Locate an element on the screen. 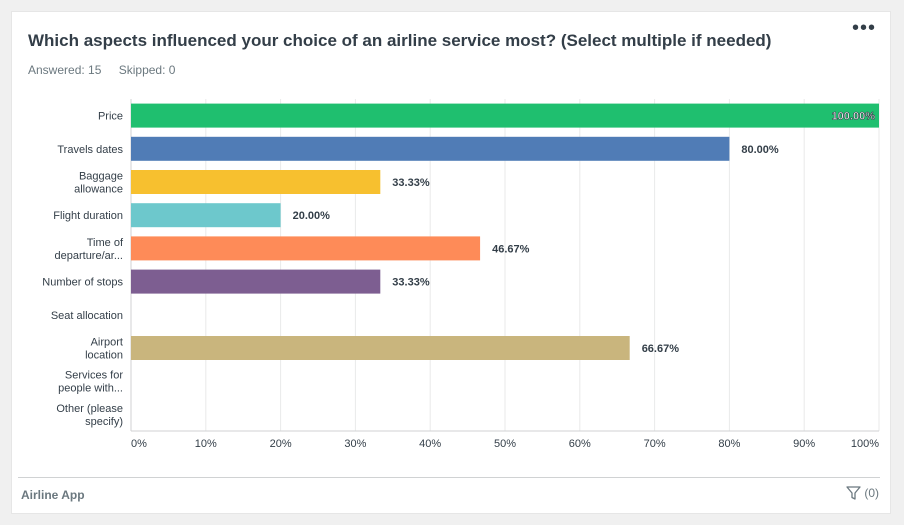  data-label: 100.00% is located at coordinates (854, 117).